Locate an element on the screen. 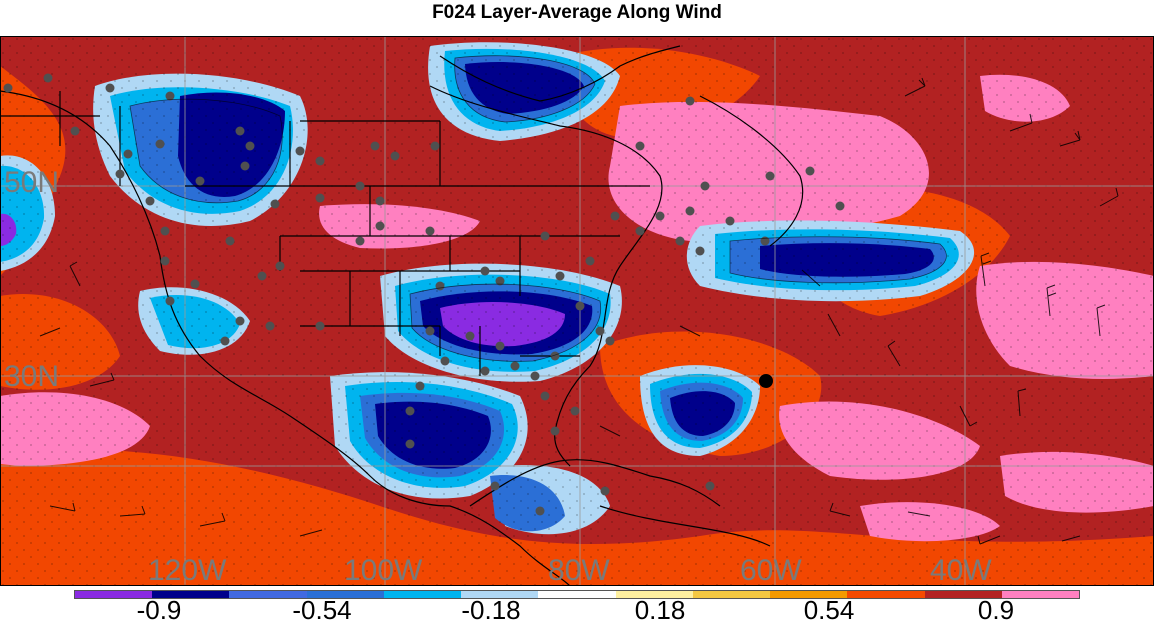 The height and width of the screenshot is (625, 1154). colorbar-label-0-54: 0.54 is located at coordinates (829, 610).